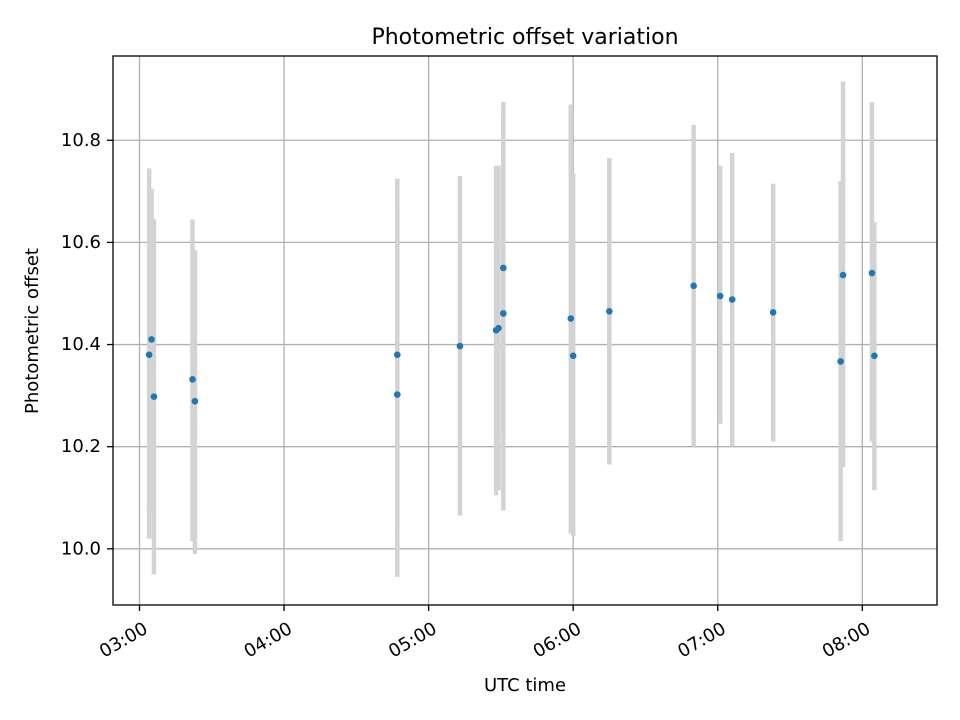 The width and height of the screenshot is (960, 720). Describe the element at coordinates (81, 242) in the screenshot. I see `y-tick-label: 10.6` at that location.